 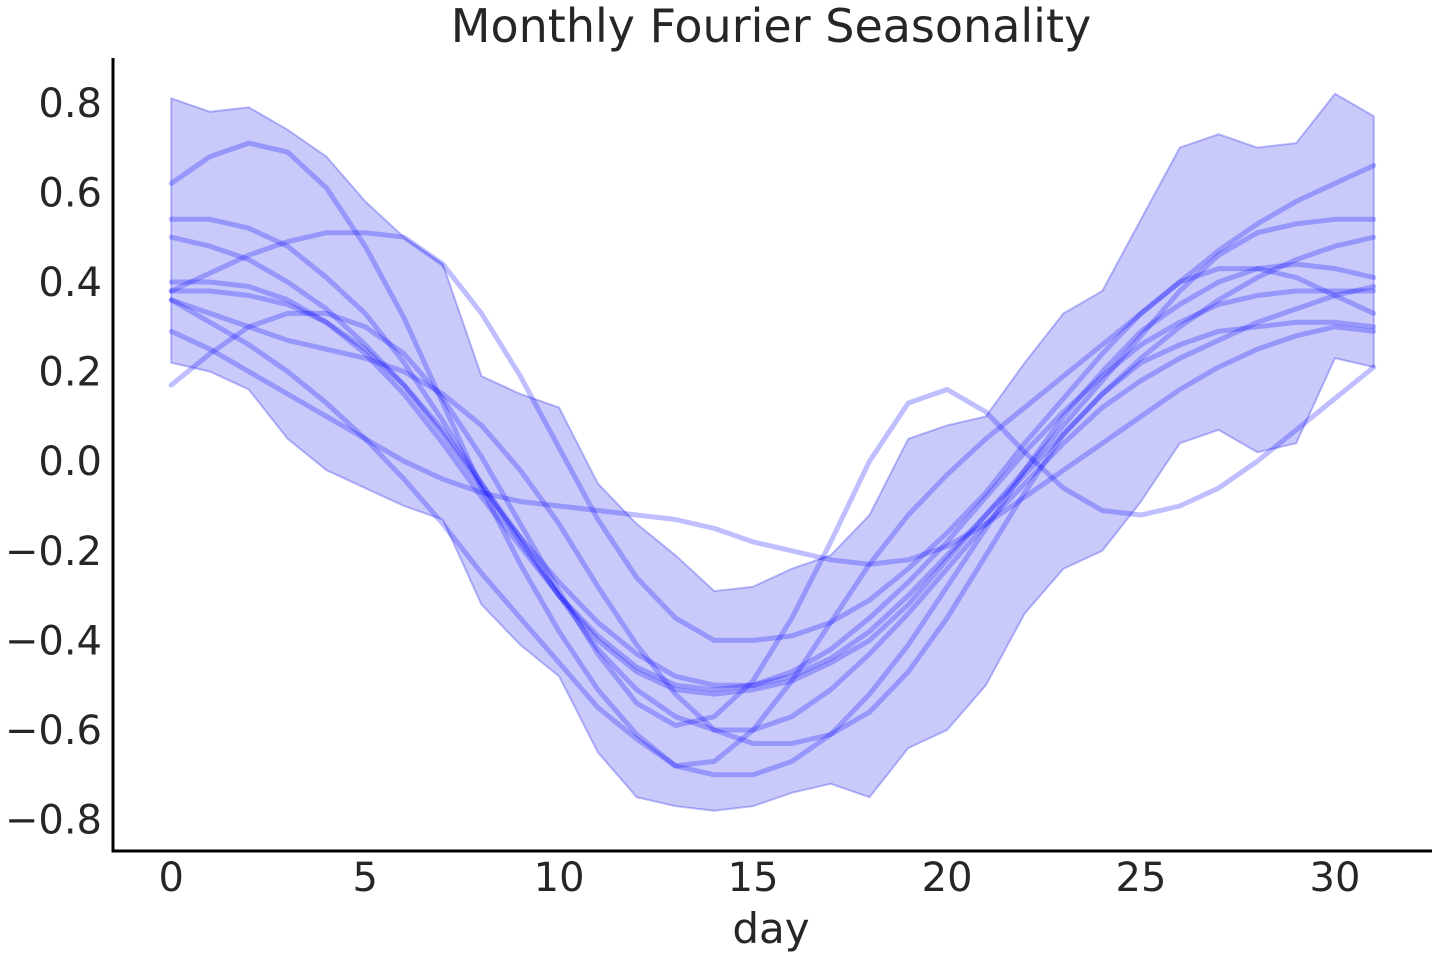 What do you see at coordinates (364, 878) in the screenshot?
I see `x-tick-label: 5` at bounding box center [364, 878].